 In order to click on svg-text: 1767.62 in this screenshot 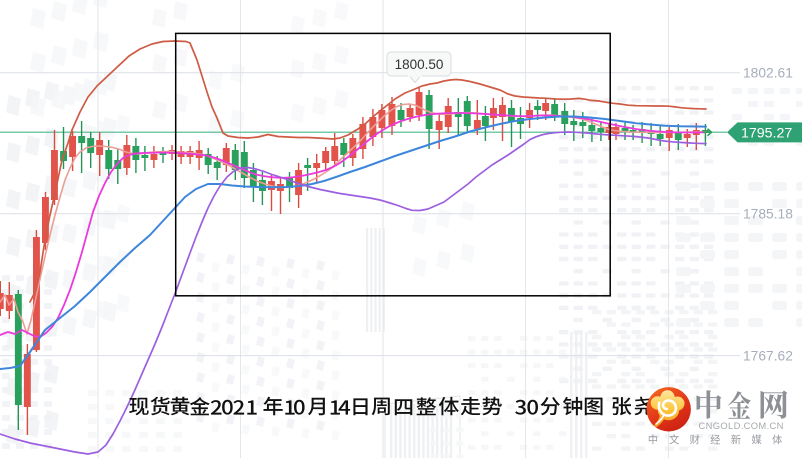, I will do `click(768, 355)`.